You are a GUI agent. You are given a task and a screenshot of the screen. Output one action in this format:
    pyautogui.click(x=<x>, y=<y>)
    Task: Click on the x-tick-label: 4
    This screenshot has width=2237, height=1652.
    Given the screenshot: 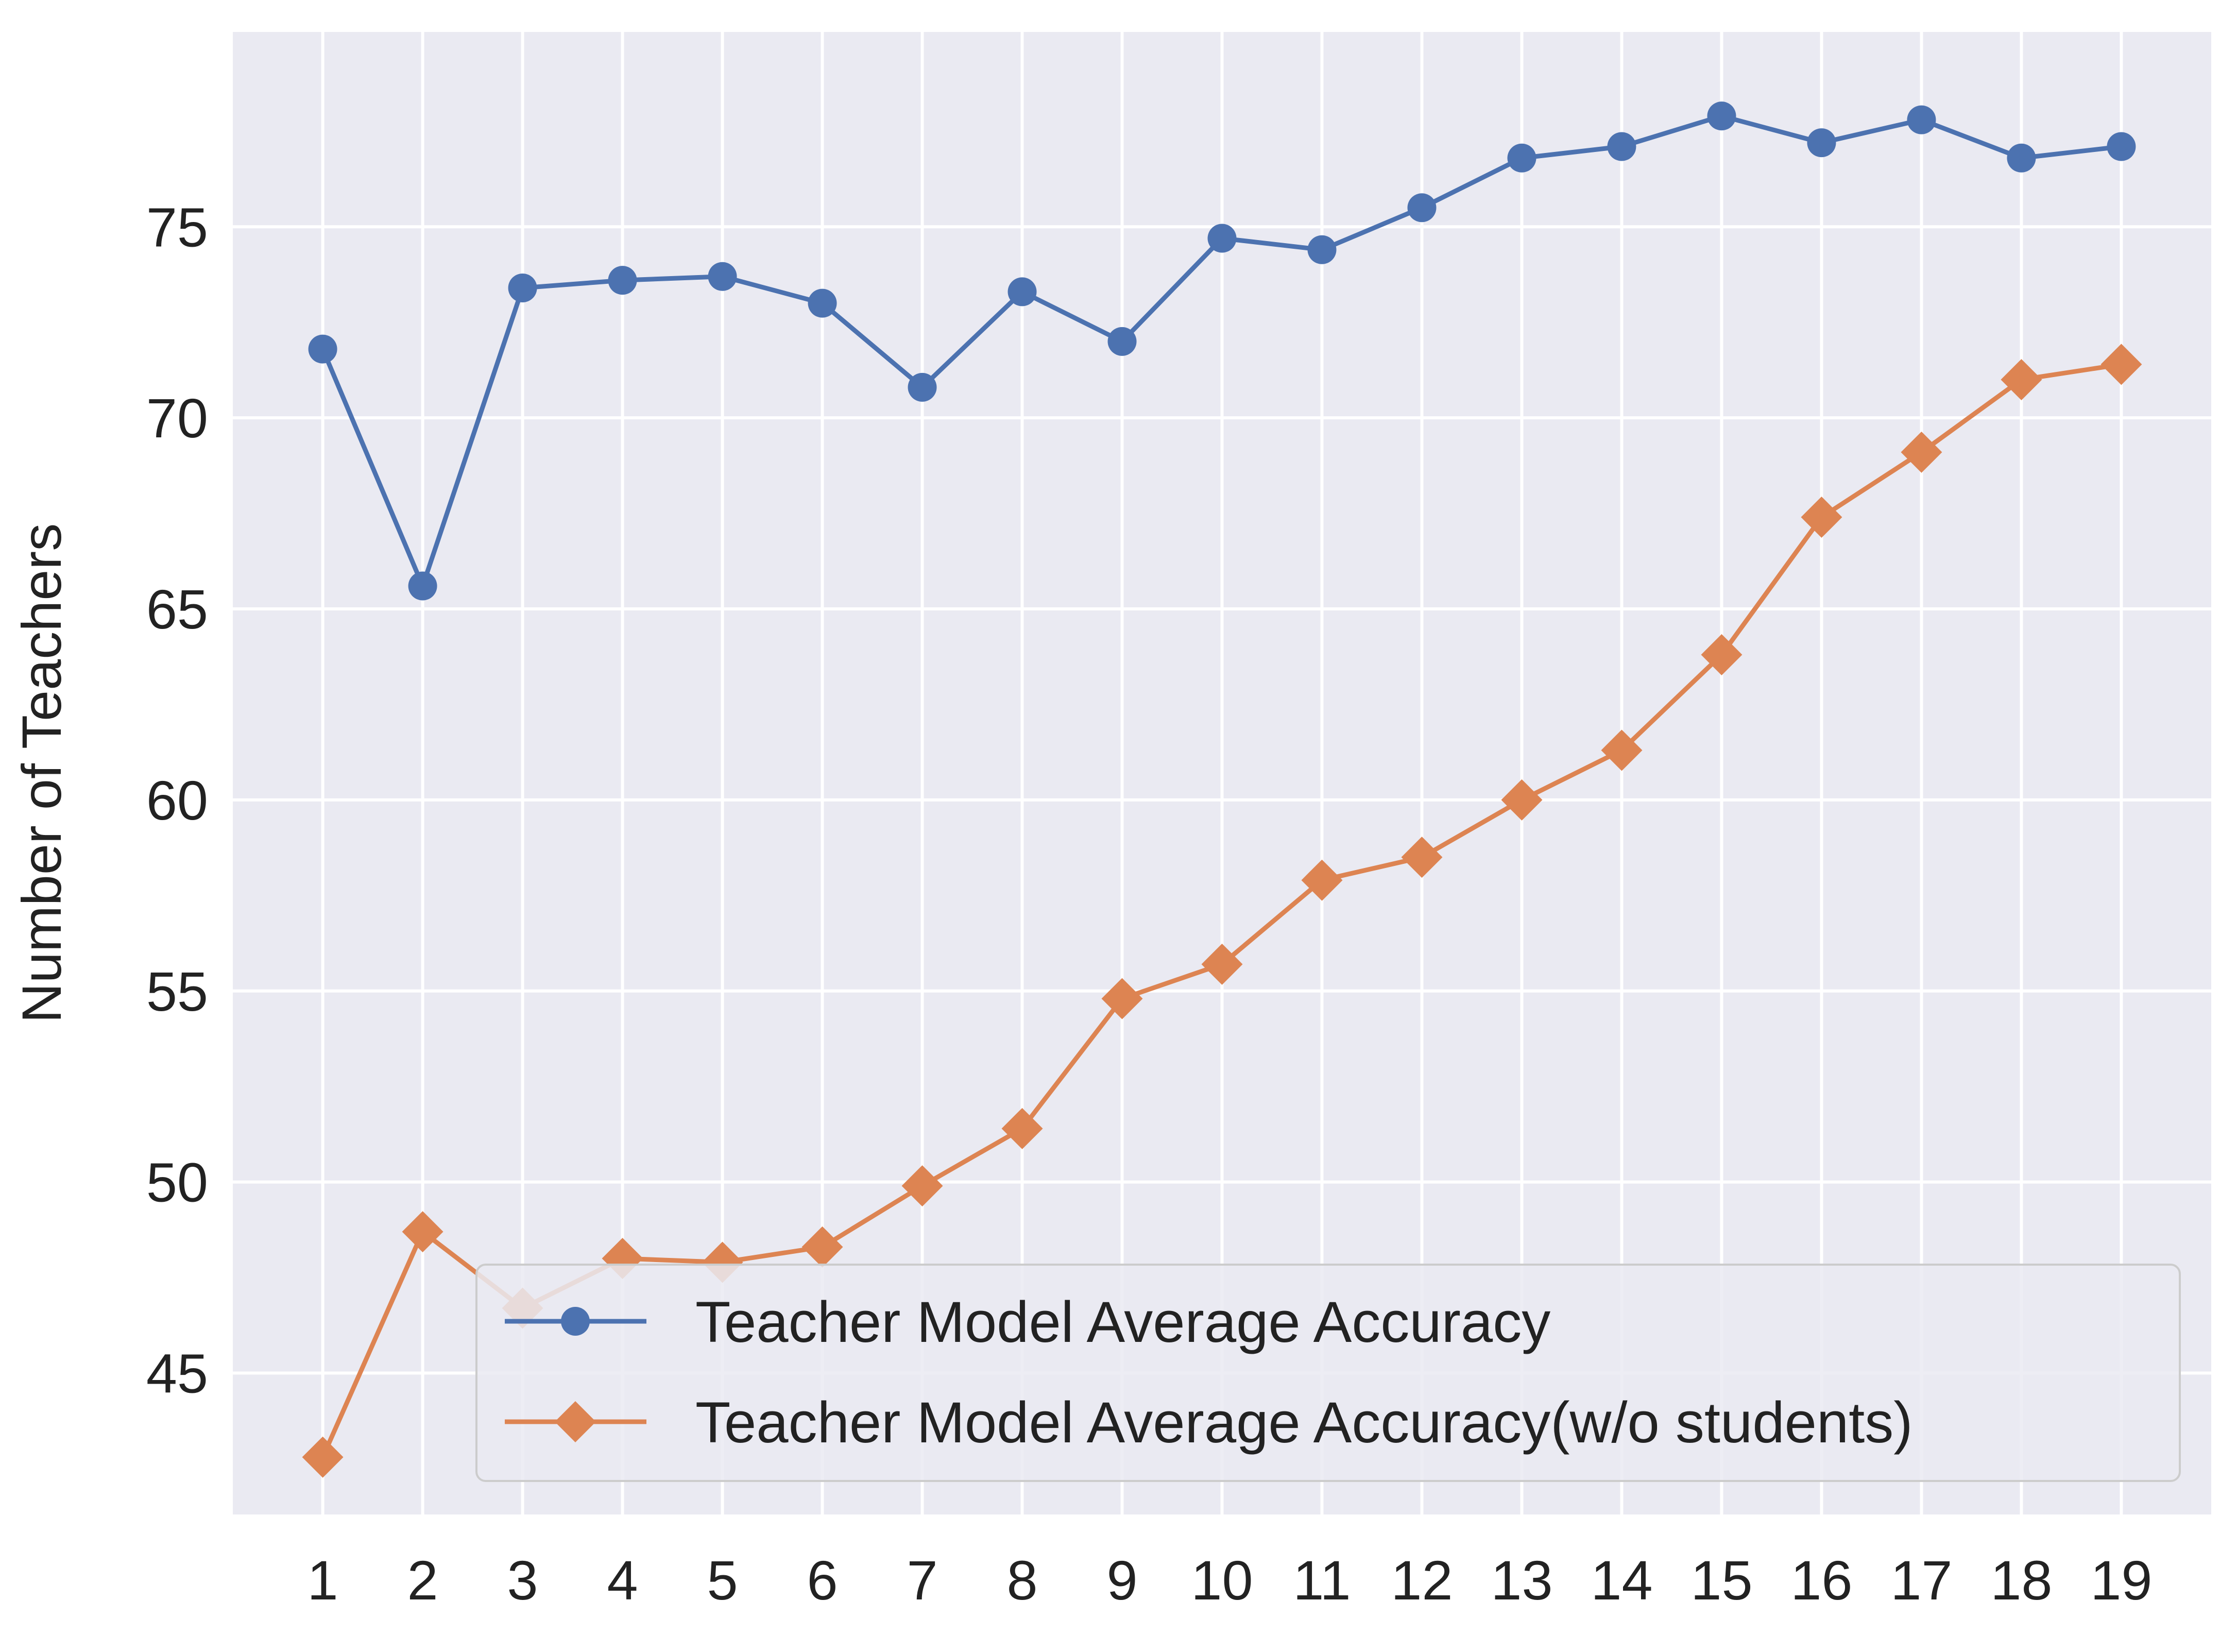 What is the action you would take?
    pyautogui.click(x=622, y=1580)
    